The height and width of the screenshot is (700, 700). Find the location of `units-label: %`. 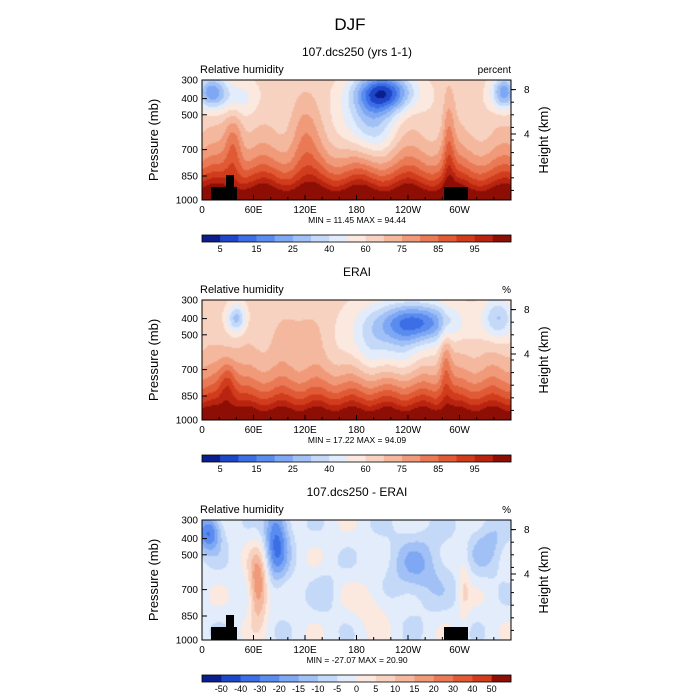

units-label: % is located at coordinates (506, 290).